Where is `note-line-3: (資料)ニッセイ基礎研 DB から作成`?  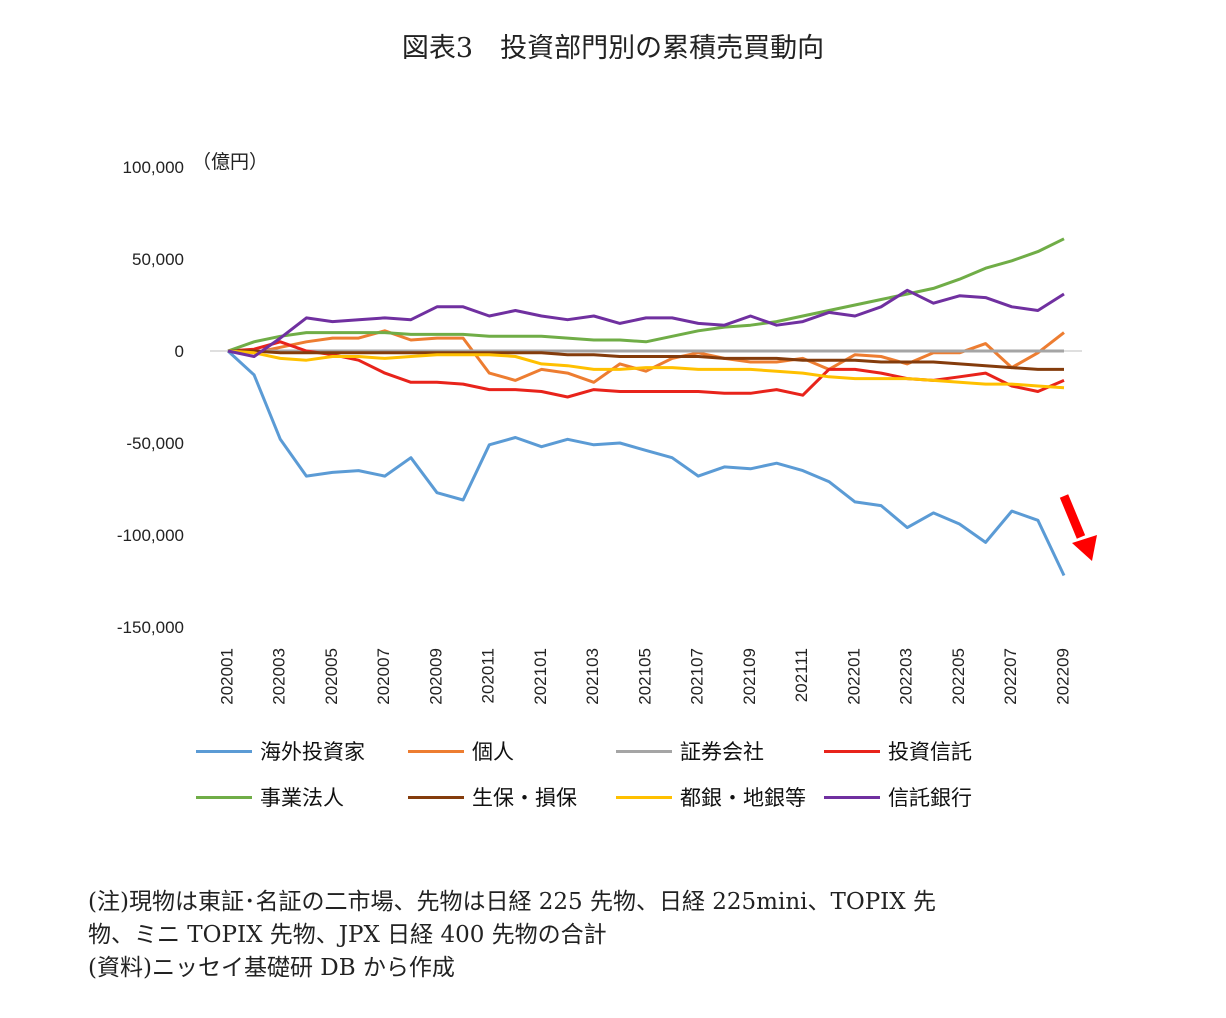 note-line-3: (資料)ニッセイ基礎研 DB から作成 is located at coordinates (271, 968).